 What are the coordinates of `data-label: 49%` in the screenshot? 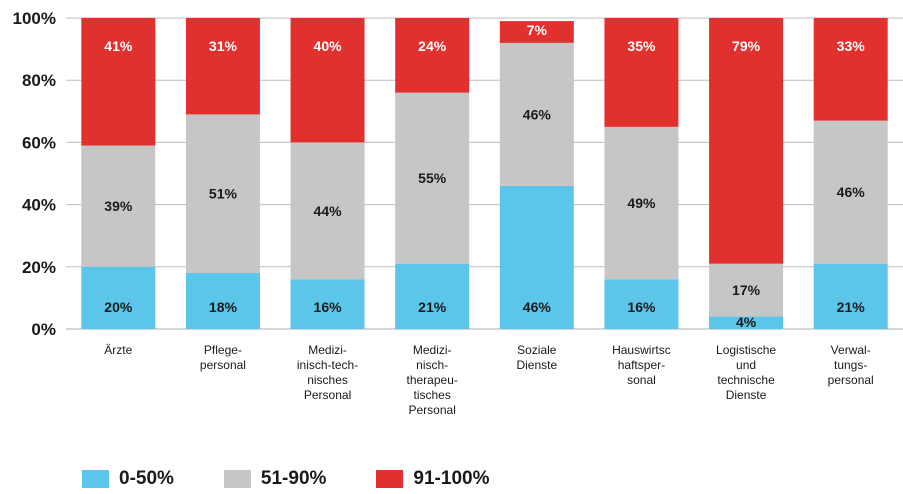 It's located at (641, 203).